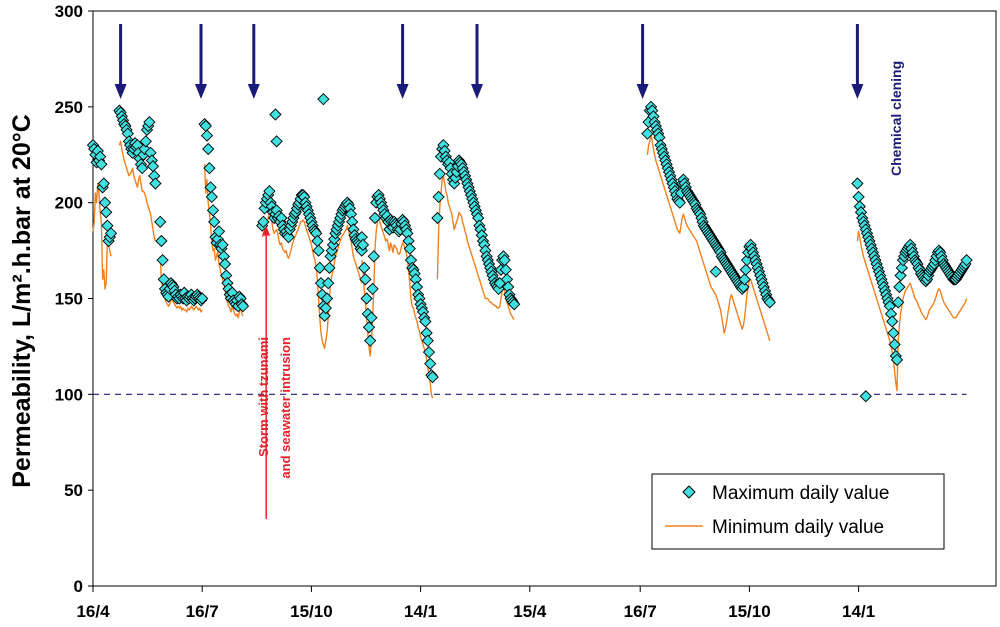 This screenshot has width=1000, height=627. What do you see at coordinates (800, 493) in the screenshot?
I see `legend-max-label: Maximum daily value` at bounding box center [800, 493].